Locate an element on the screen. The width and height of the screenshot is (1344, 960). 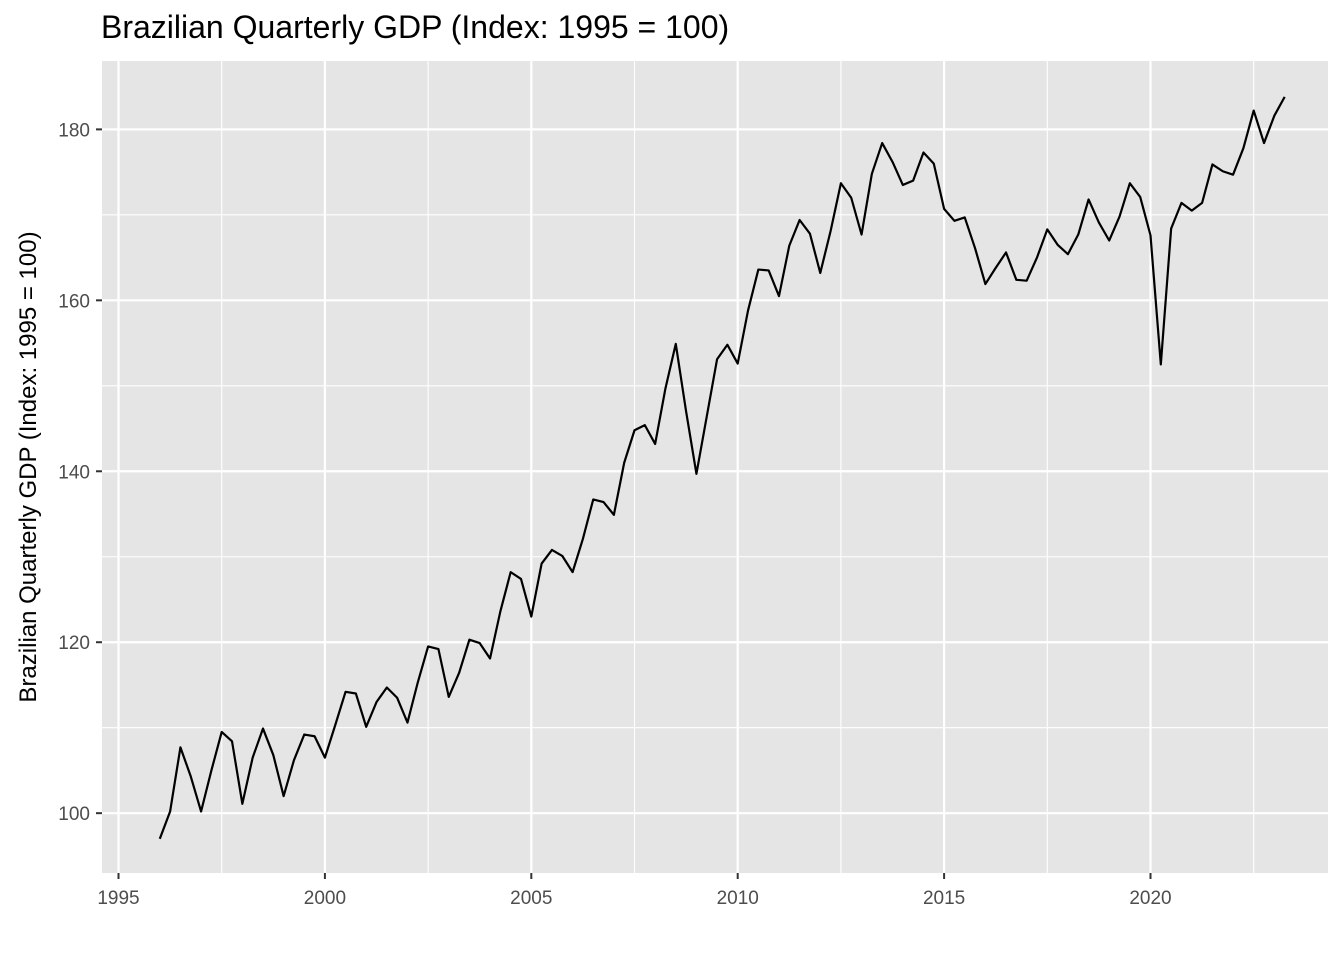
x-tick-label: 1995 is located at coordinates (118, 898).